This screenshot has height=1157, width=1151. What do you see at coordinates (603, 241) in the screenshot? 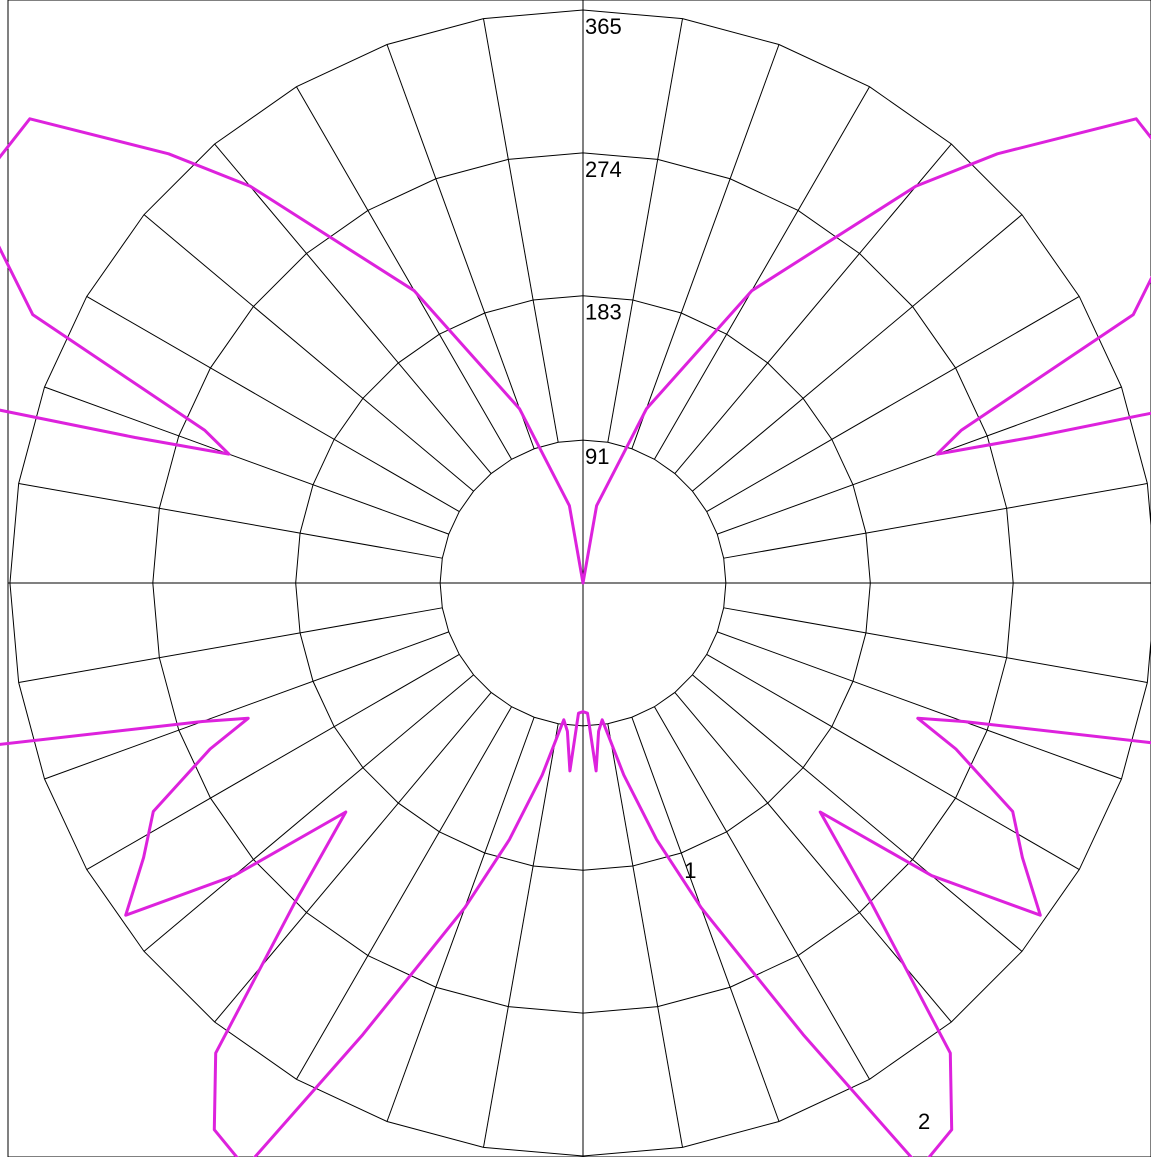
I see `radial-tick-labels: 91 183 274 365` at bounding box center [603, 241].